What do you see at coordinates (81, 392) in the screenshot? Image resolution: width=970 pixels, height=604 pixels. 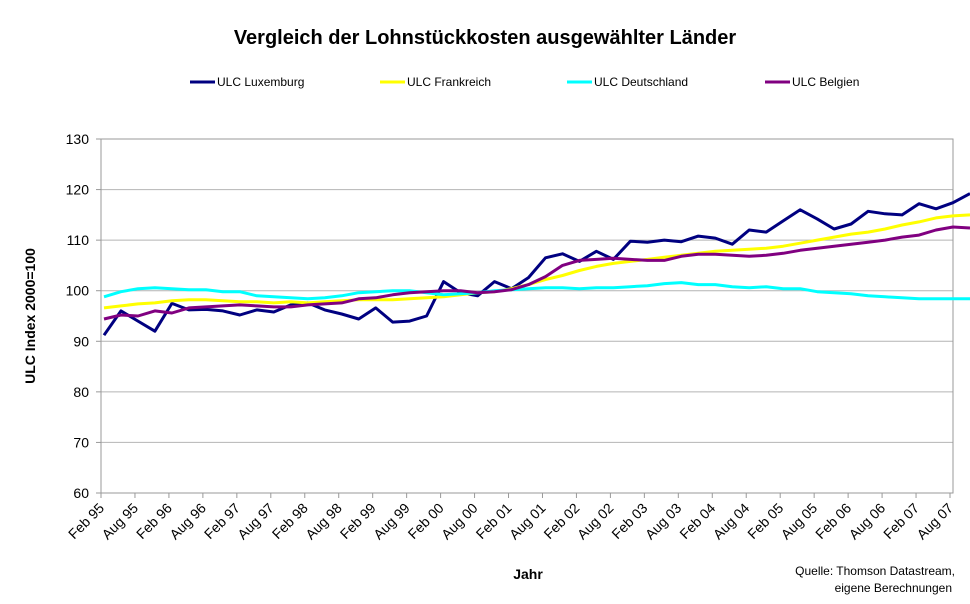 I see `y-tick-label: 80` at bounding box center [81, 392].